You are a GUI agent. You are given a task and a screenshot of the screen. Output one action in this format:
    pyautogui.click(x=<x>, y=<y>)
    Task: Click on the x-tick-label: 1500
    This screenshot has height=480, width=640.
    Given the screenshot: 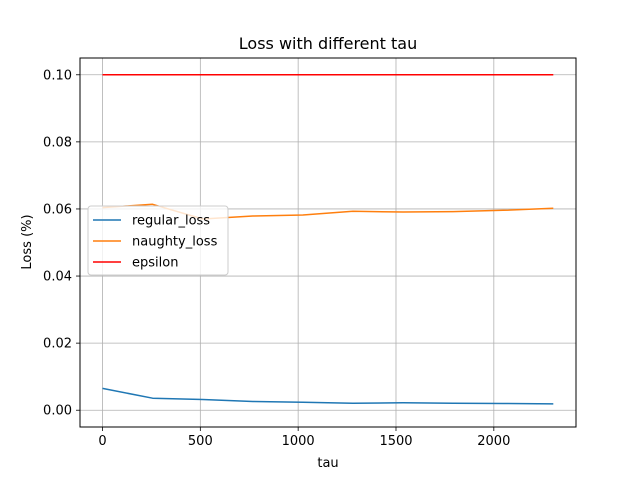 What is the action you would take?
    pyautogui.click(x=395, y=441)
    